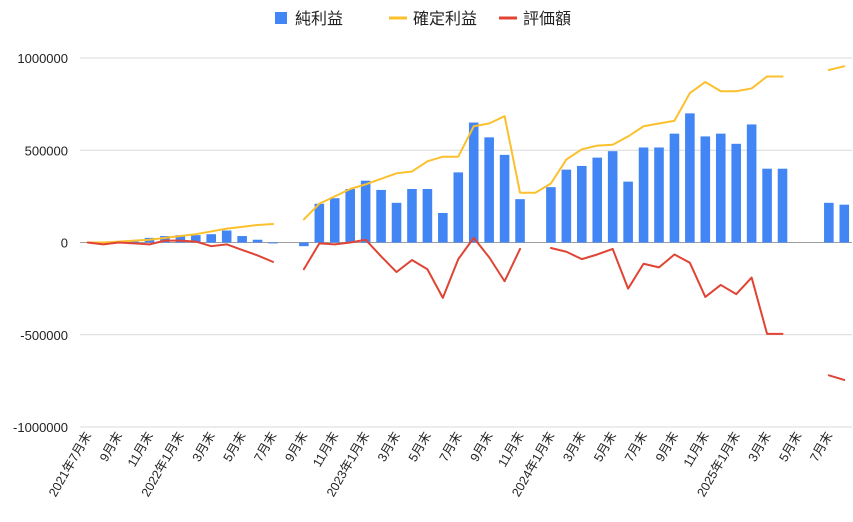  What do you see at coordinates (64, 243) in the screenshot?
I see `y-tick-label: 0` at bounding box center [64, 243].